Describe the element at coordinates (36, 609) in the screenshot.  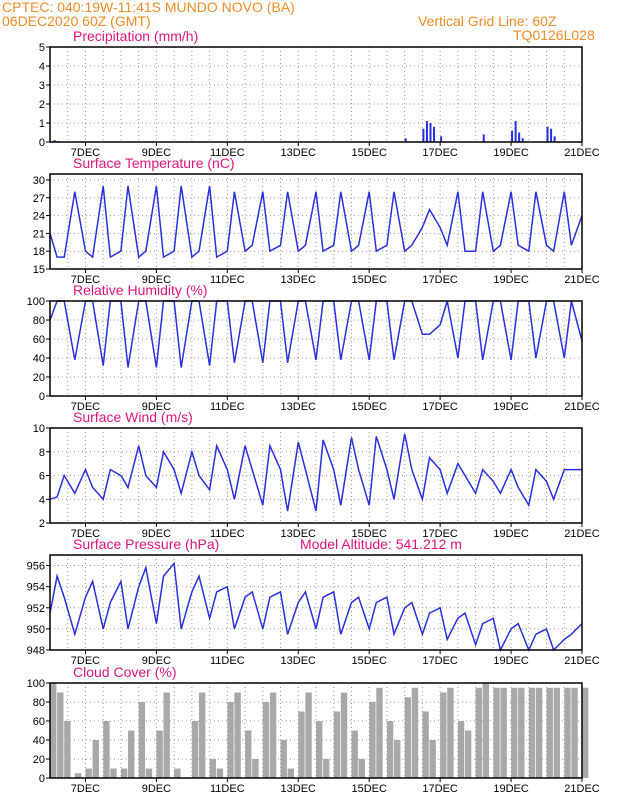
I see `y-tick-label: 952` at that location.